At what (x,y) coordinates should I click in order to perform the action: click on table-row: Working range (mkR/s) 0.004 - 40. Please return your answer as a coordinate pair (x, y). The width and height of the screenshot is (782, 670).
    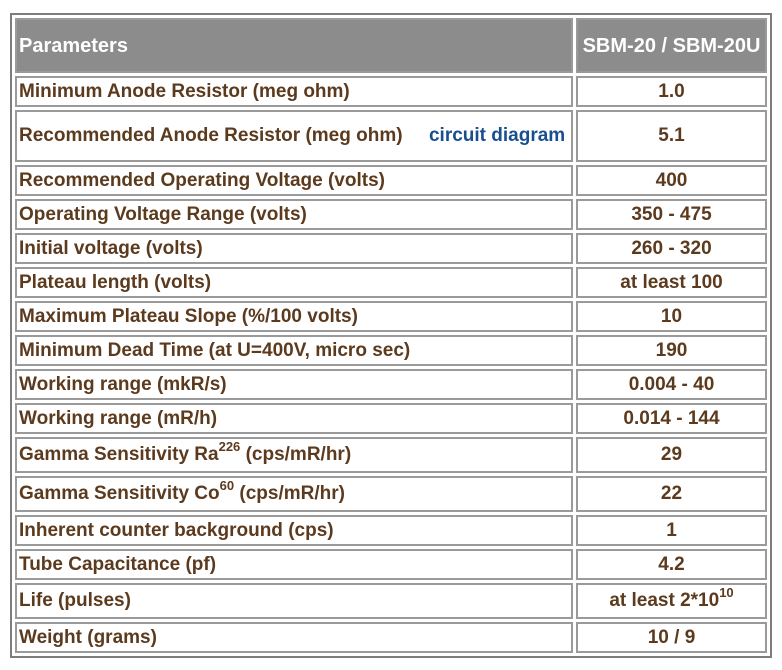
    Looking at the image, I should click on (391, 384).